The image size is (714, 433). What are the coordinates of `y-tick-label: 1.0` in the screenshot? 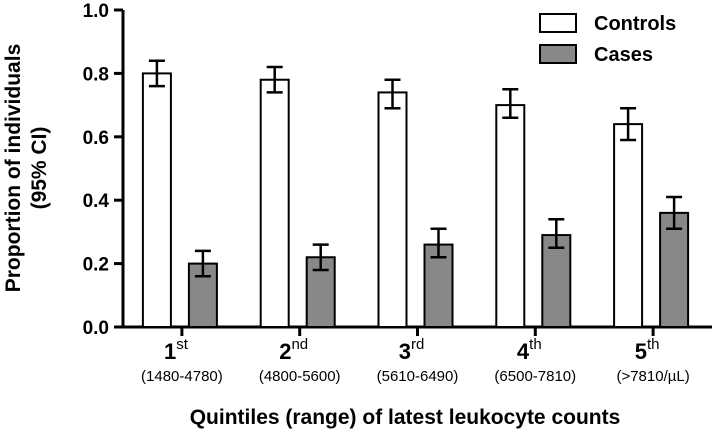 It's located at (96, 11).